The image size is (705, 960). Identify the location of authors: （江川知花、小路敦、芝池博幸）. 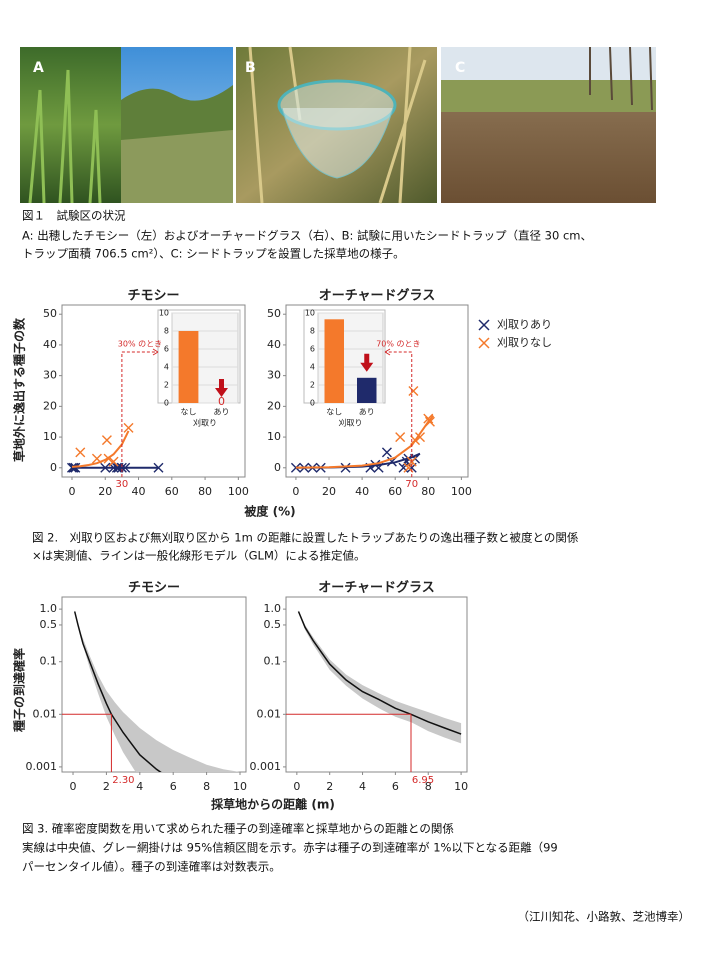
(604, 917).